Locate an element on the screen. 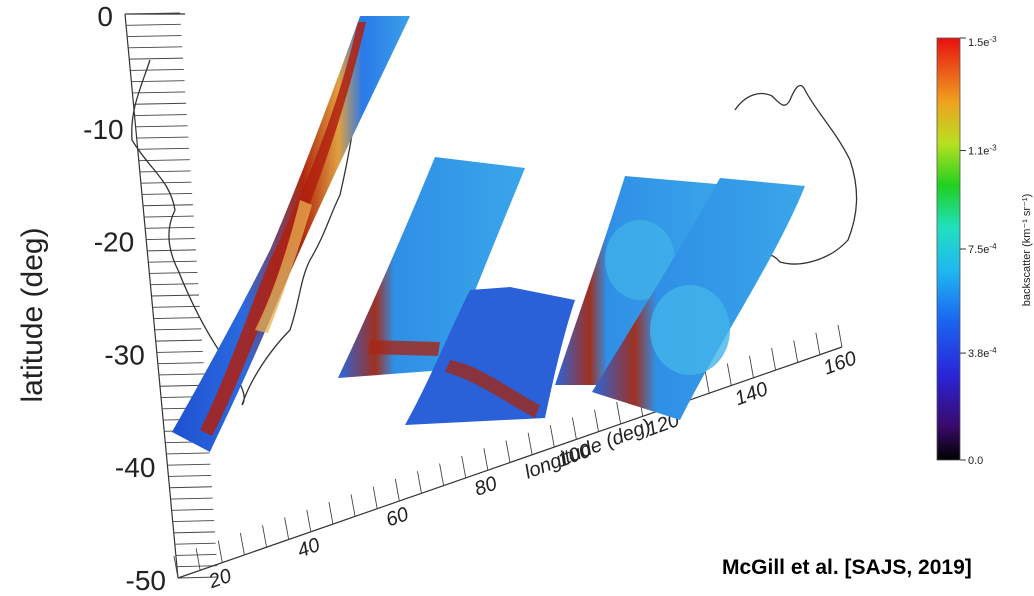 Image resolution: width=1034 pixels, height=596 pixels. australia-coastline is located at coordinates (796, 174).